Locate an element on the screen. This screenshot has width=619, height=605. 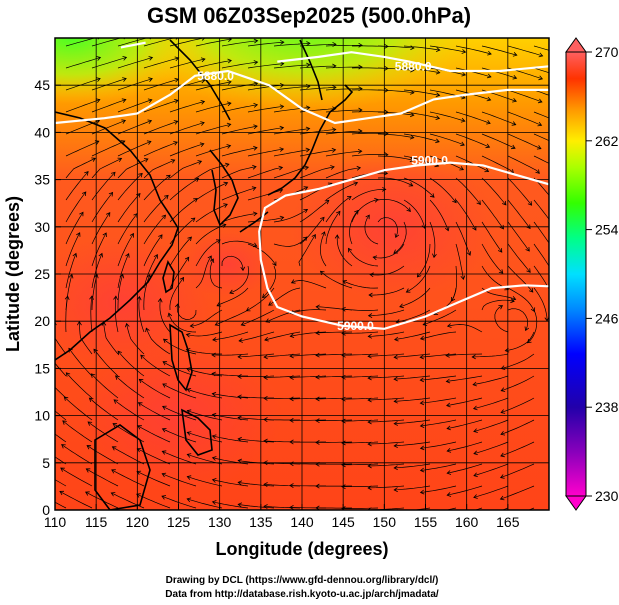
x-axis-label: Longitude (degrees) is located at coordinates (301, 549).